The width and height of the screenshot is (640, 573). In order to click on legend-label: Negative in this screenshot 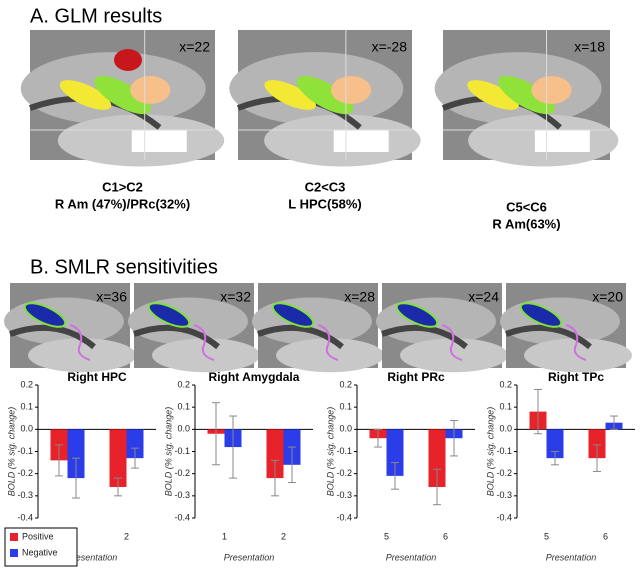, I will do `click(40, 552)`.